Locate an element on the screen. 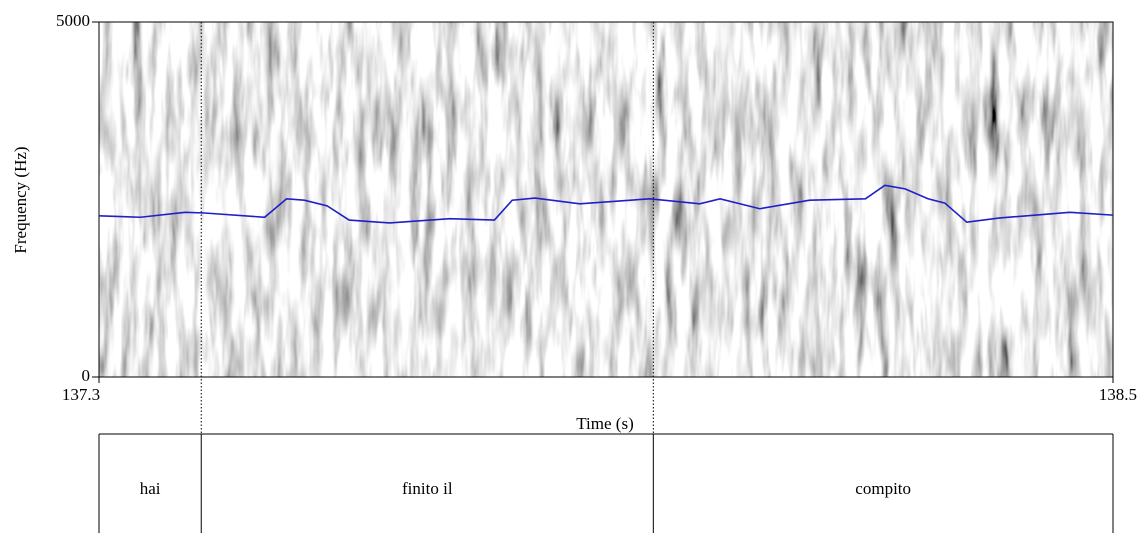 Image resolution: width=1141 pixels, height=538 pixels. interval-label: compito is located at coordinates (883, 488).